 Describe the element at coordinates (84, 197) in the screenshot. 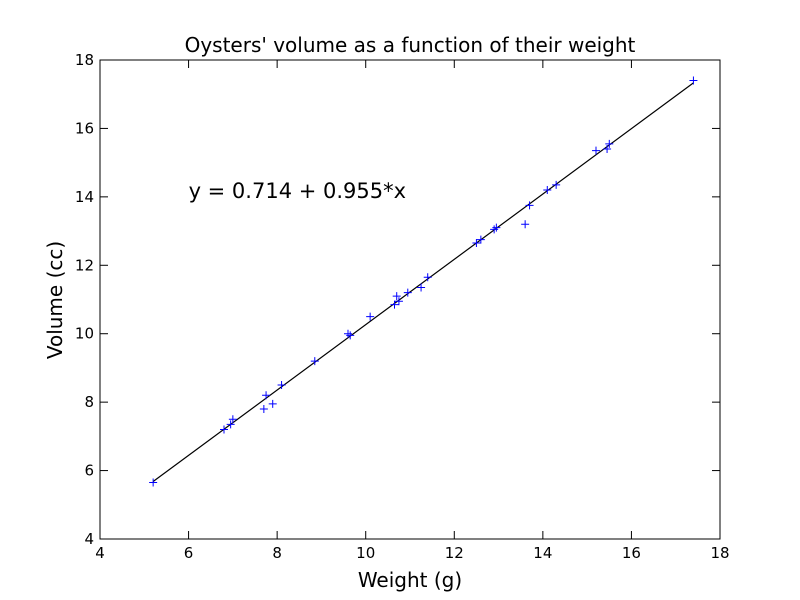

I see `y-tick-label: 14` at that location.